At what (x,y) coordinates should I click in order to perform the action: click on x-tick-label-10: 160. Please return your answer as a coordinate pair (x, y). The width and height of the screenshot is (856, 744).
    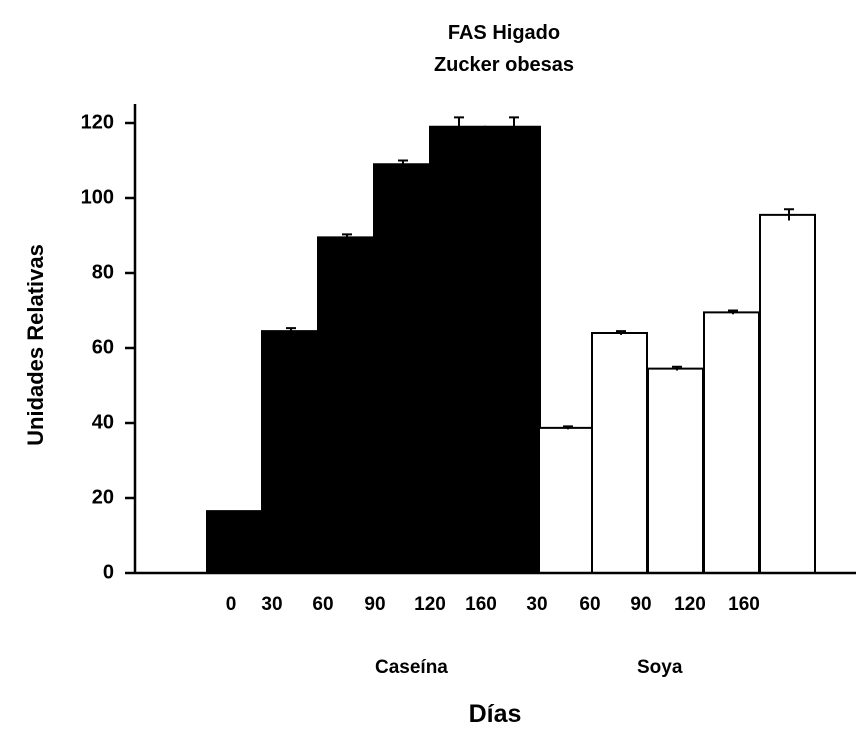
    Looking at the image, I should click on (744, 604).